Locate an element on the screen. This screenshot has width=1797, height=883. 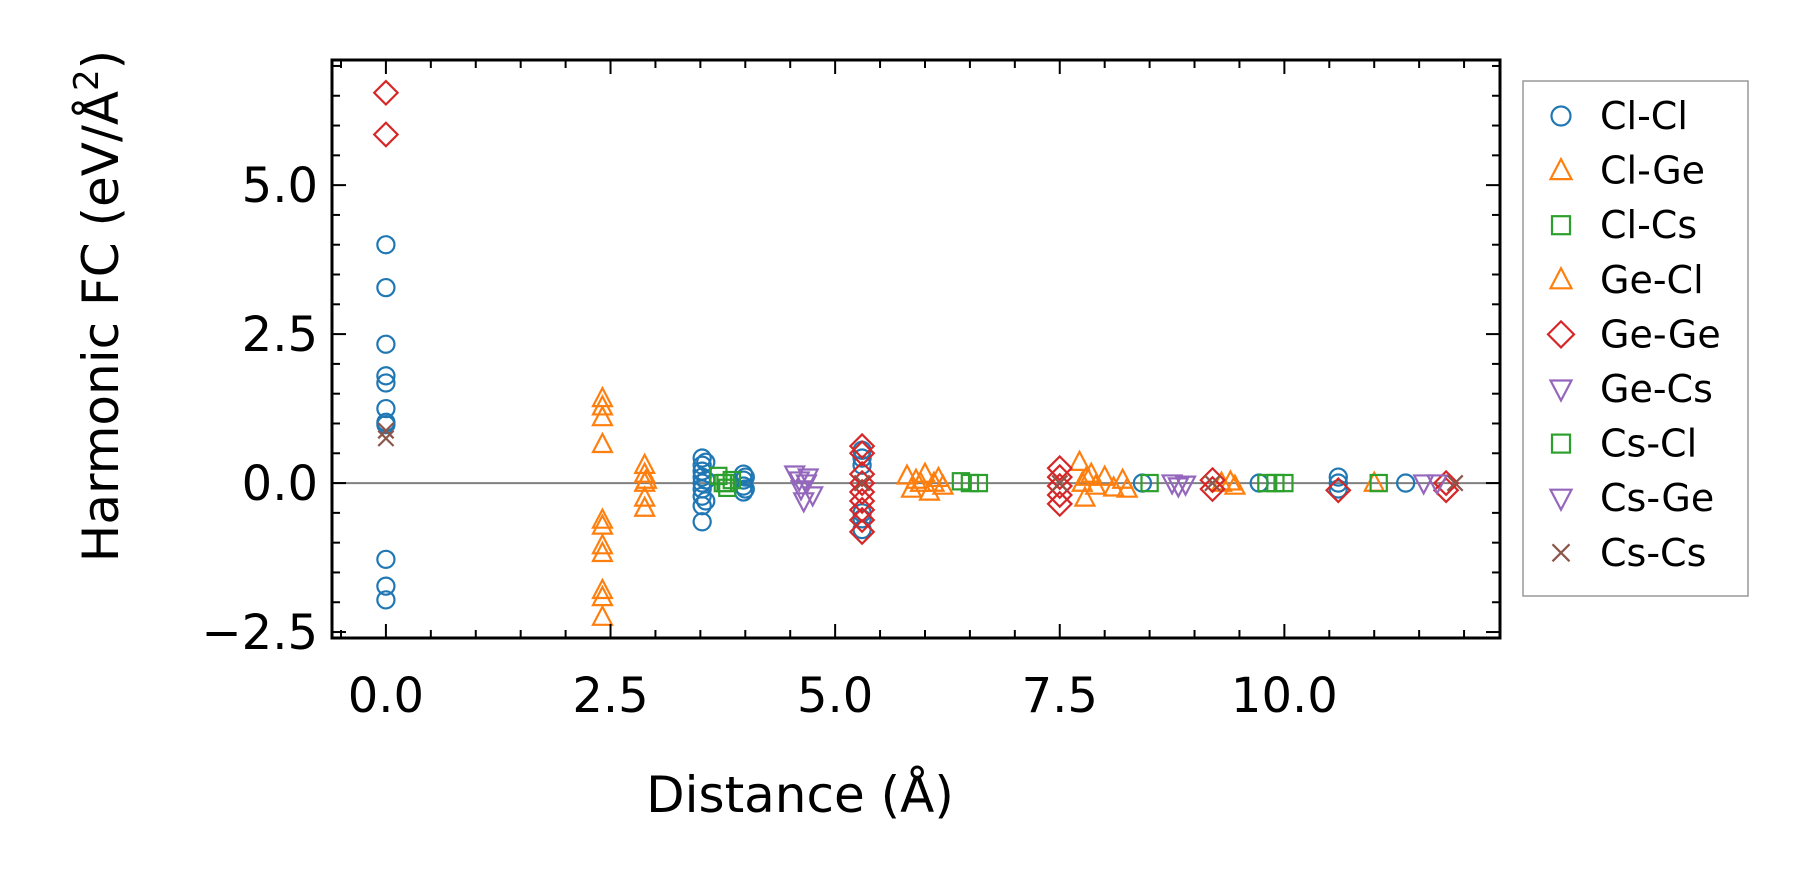
legend-marker-cs-cl is located at coordinates (1561, 443).